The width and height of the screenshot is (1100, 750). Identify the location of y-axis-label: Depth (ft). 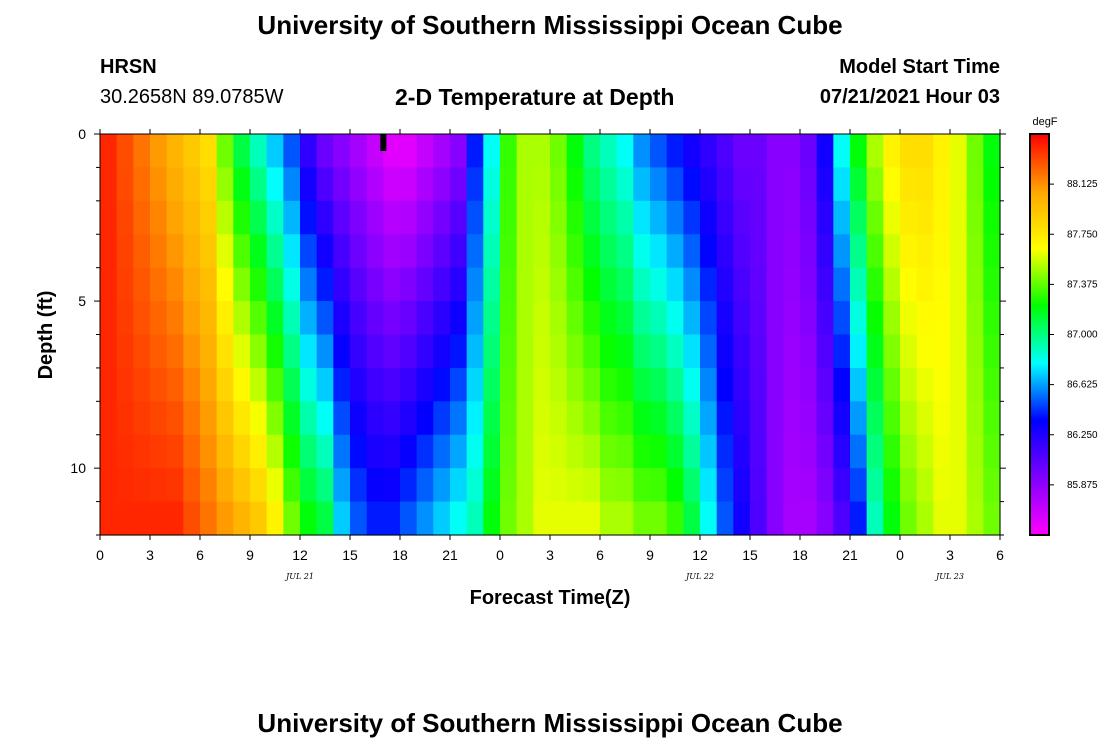
(46, 335).